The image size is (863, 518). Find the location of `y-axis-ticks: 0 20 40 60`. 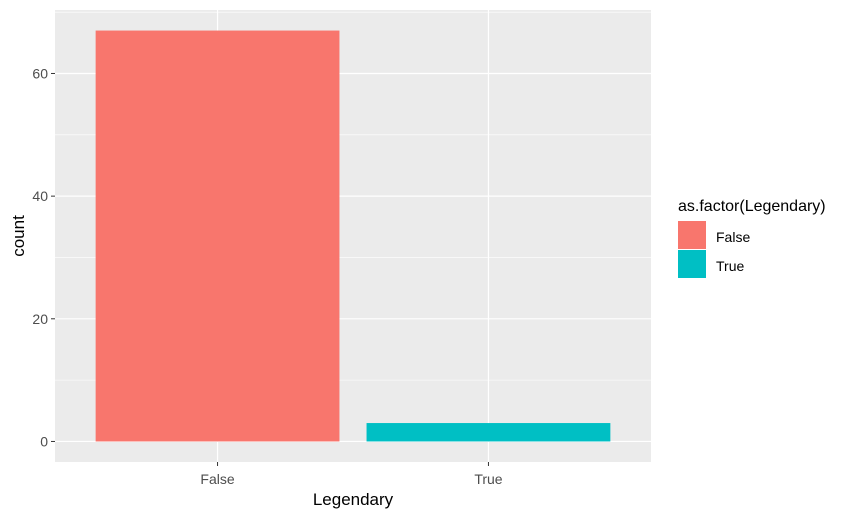

y-axis-ticks: 0 20 40 60 is located at coordinates (43, 257).